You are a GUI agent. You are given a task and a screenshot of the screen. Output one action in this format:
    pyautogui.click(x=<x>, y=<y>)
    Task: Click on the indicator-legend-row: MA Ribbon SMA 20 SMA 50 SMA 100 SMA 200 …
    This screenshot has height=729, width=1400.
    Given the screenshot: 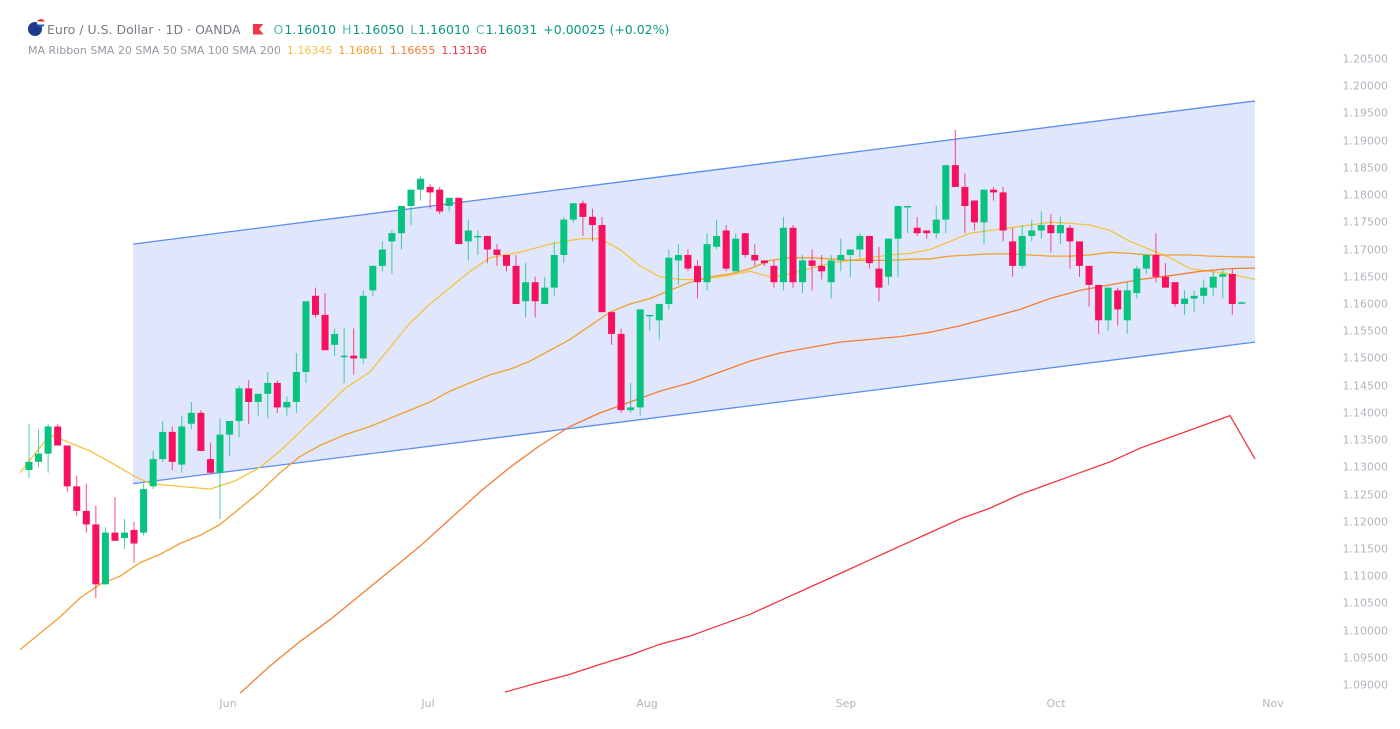 What is the action you would take?
    pyautogui.click(x=348, y=50)
    